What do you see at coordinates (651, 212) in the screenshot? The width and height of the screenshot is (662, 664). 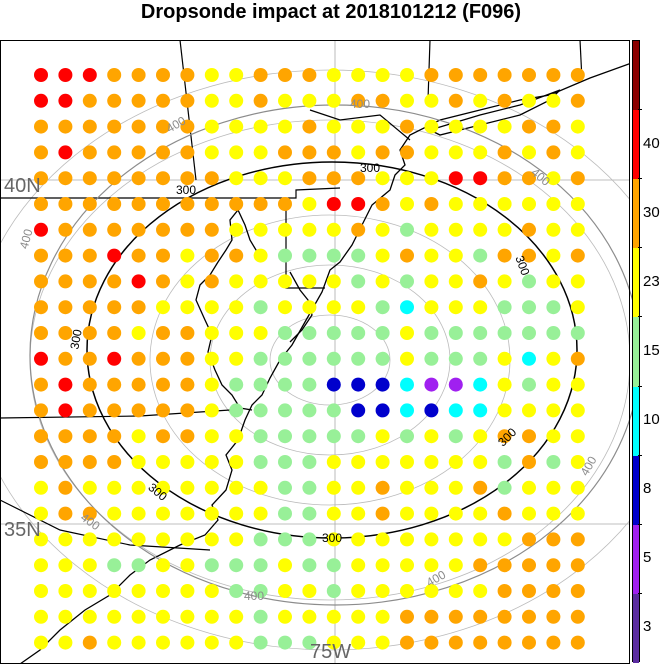 I see `colorbar-tick-label: 30` at bounding box center [651, 212].